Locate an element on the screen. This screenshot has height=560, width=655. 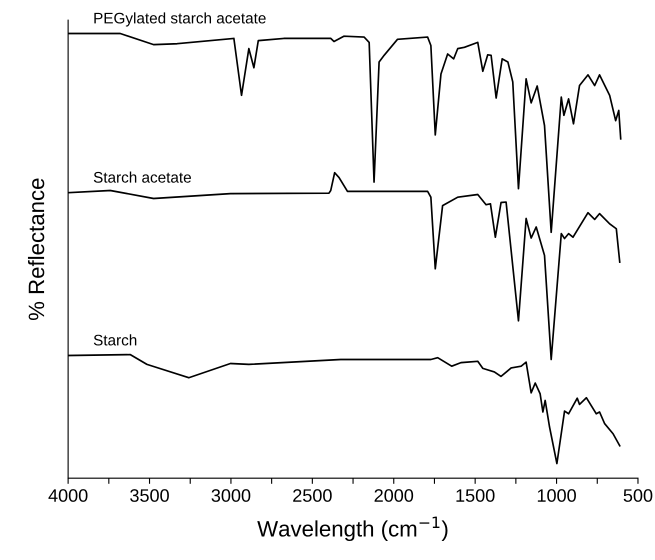
x-axis-title: Wavelength (cm$^{−1}$) is located at coordinates (352, 529).